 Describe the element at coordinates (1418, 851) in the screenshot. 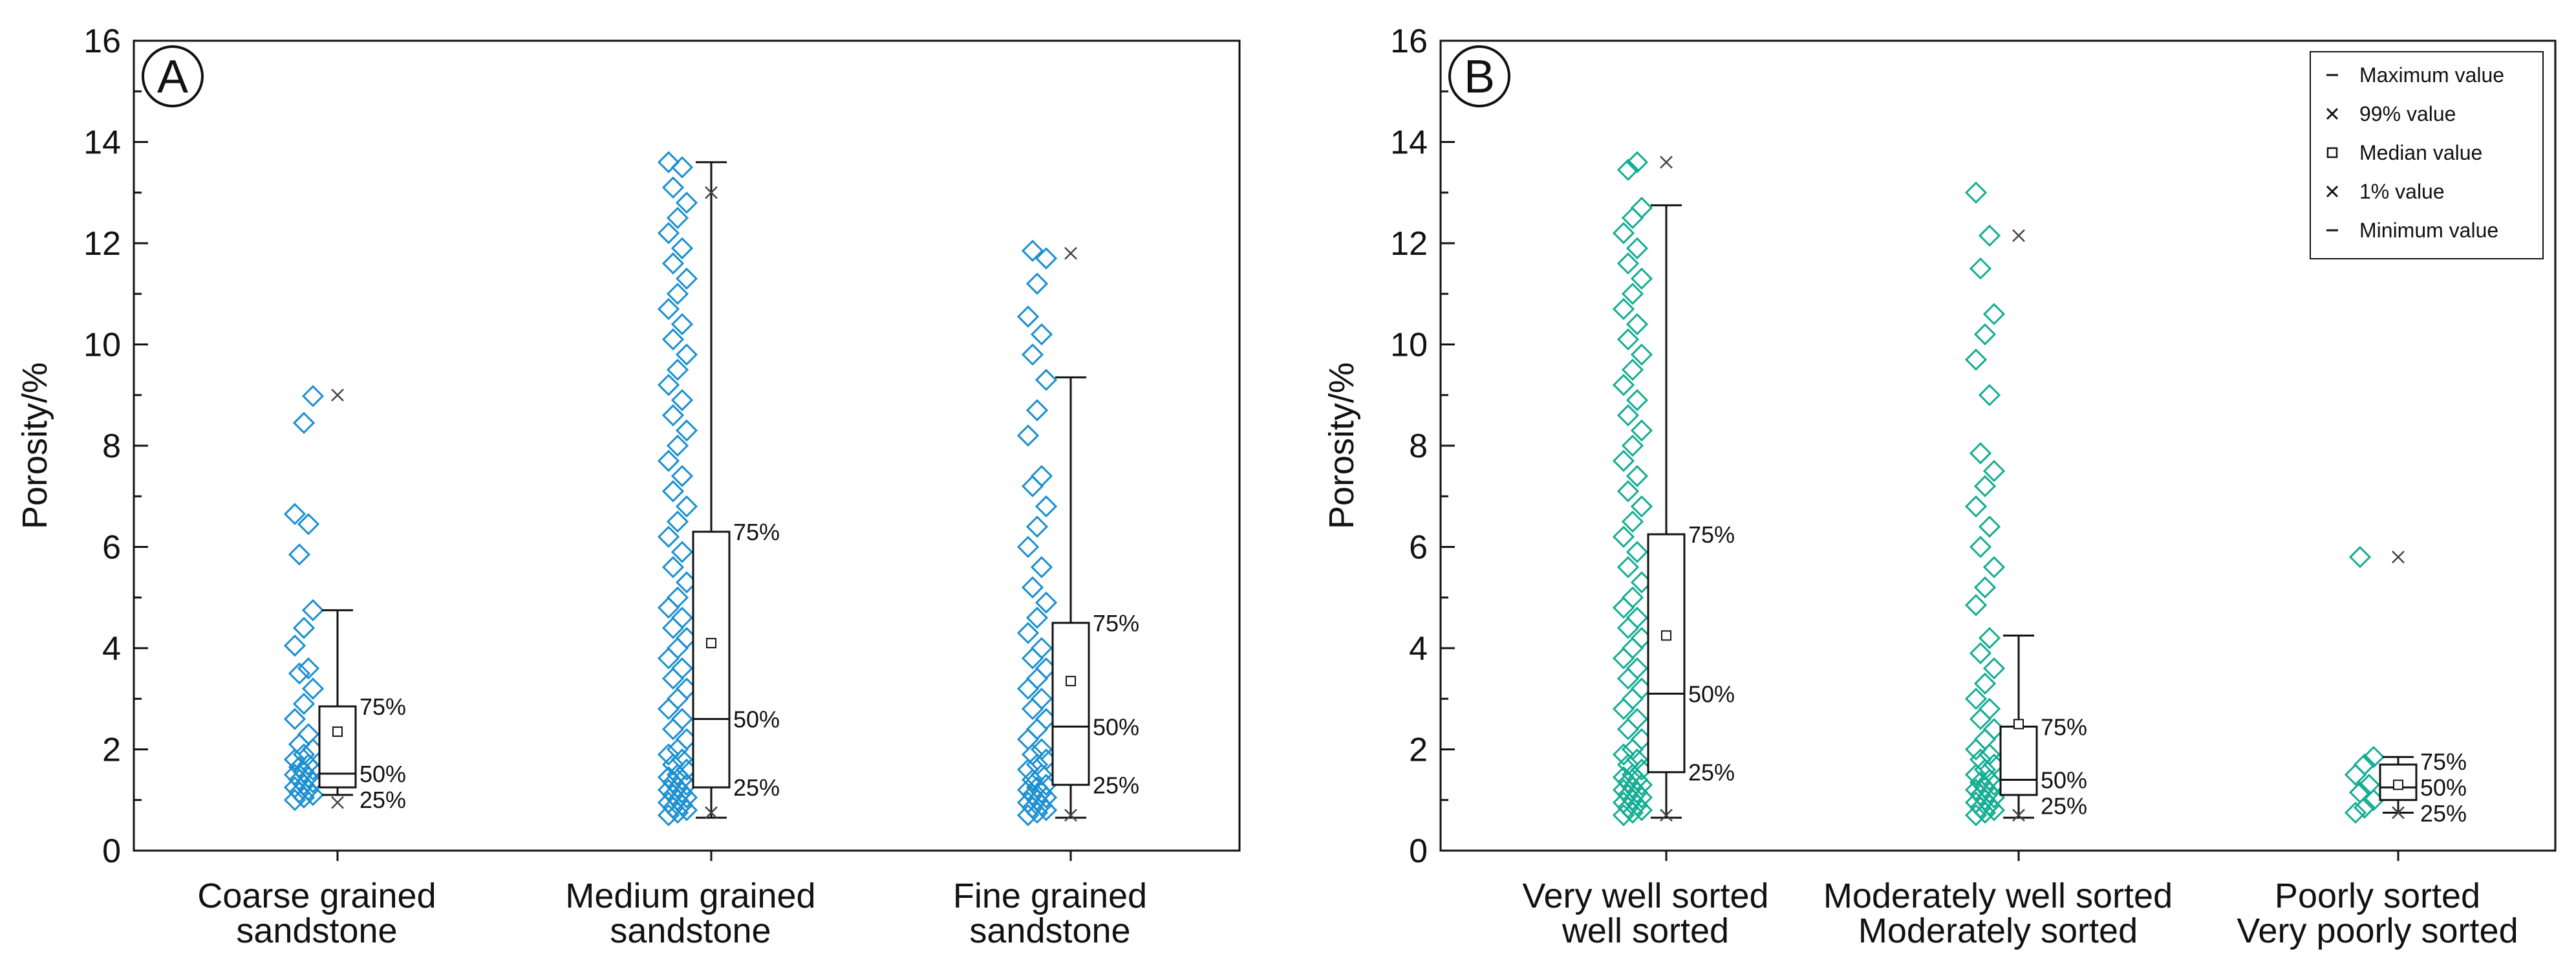

I see `y-tick-label: 0` at that location.